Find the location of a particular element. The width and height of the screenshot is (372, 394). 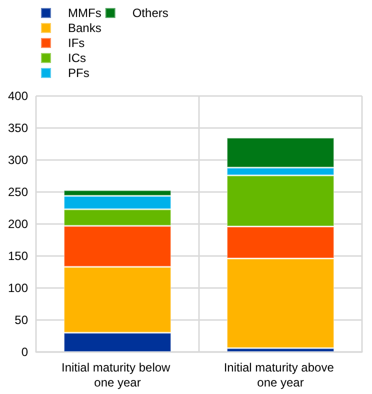

y-tick-label: 300 is located at coordinates (18, 160).